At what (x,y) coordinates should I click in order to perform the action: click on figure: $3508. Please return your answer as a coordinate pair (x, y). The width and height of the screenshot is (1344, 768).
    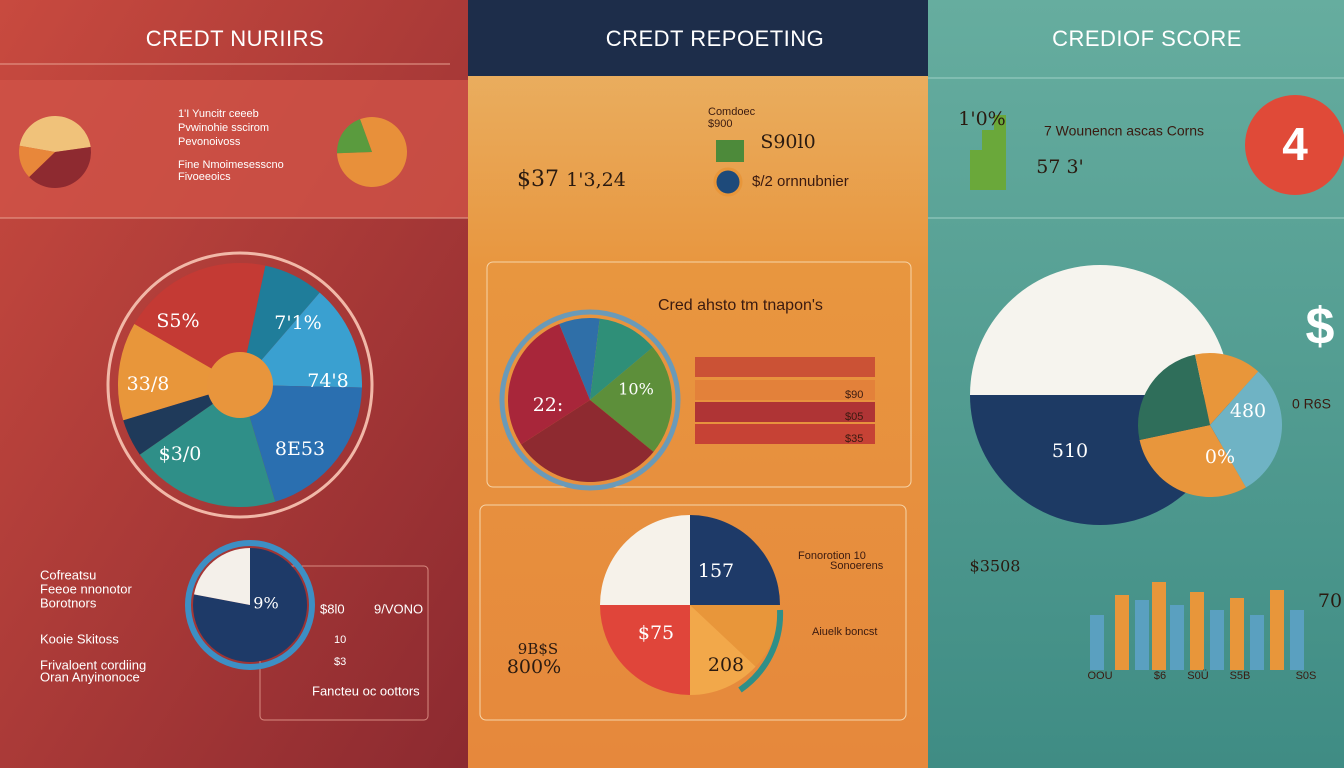
    Looking at the image, I should click on (995, 566).